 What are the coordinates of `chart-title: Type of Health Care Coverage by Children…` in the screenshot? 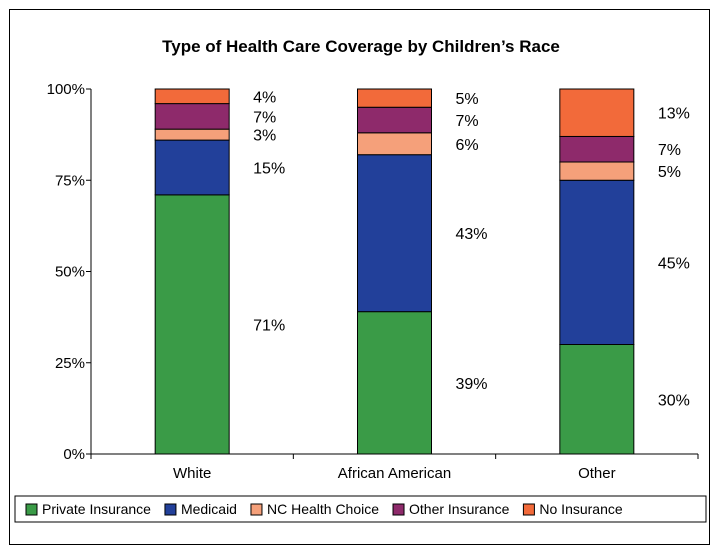 It's located at (361, 46).